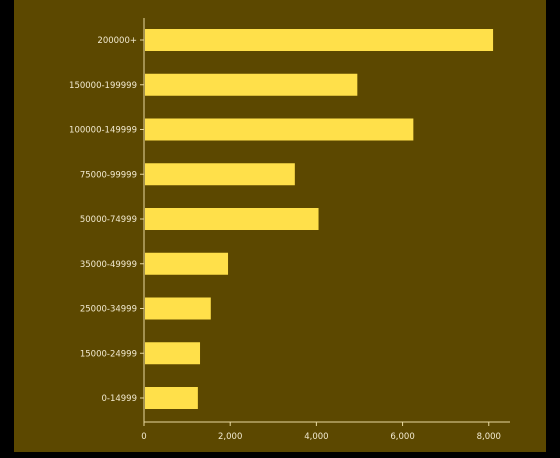  What do you see at coordinates (316, 437) in the screenshot?
I see `x-tick-label: 4,000` at bounding box center [316, 437].